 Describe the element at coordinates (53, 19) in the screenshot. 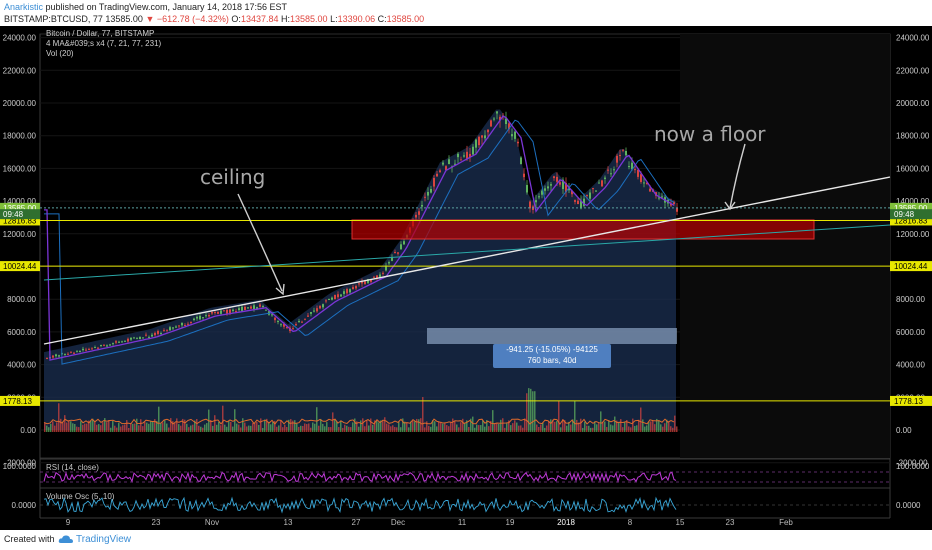

I see `symbol: BITSTAMP:BTCUSD, 77` at that location.